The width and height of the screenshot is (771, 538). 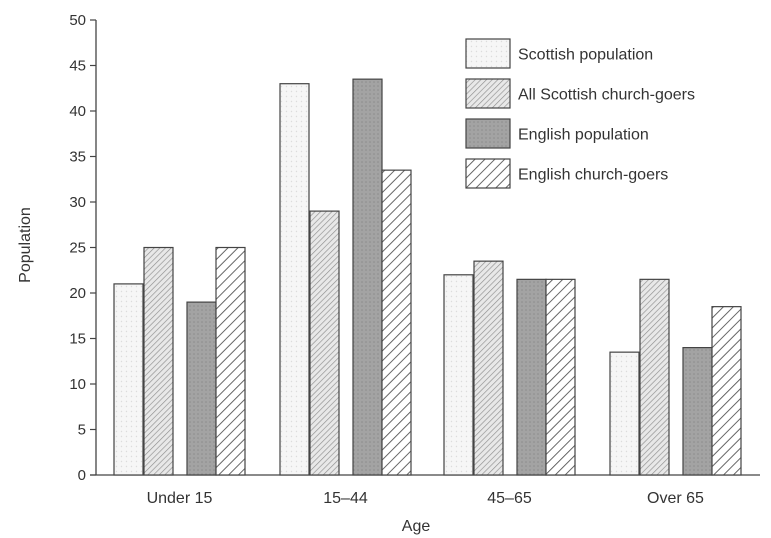 I want to click on category-labels: Under 15 15–44 45–65 Over 65, so click(x=425, y=498).